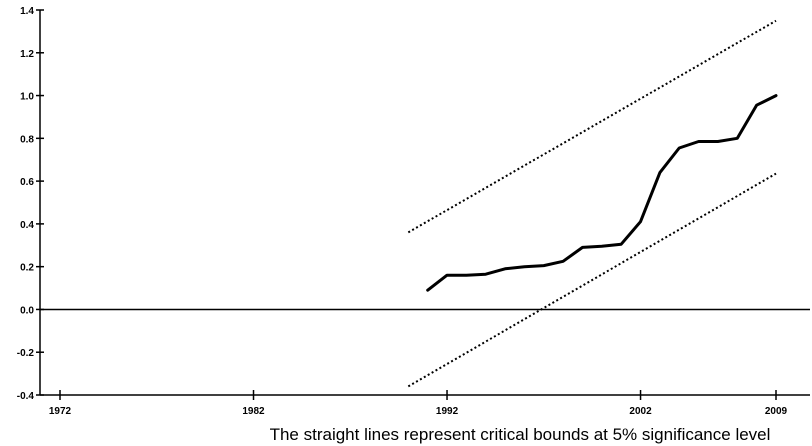 This screenshot has width=812, height=446. I want to click on y-tick-label: 0.8, so click(27, 139).